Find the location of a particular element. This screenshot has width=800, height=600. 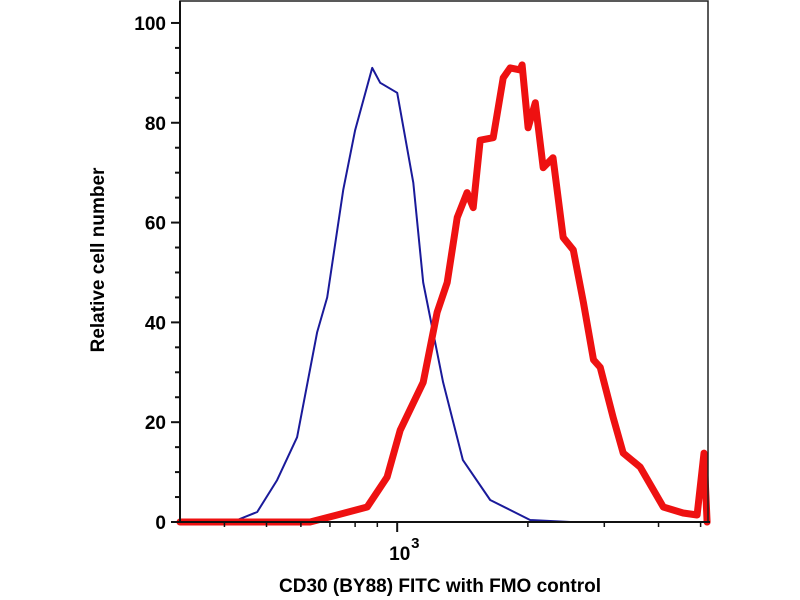

x-tick-label-exponent: 3 is located at coordinates (415, 543).